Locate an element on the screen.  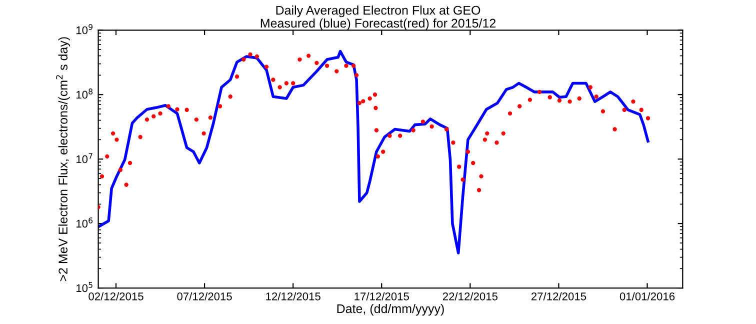
y-axis-title: >2 MeV Electron Flux, electrons/(cm$^{2}$ s day) is located at coordinates (63, 159).